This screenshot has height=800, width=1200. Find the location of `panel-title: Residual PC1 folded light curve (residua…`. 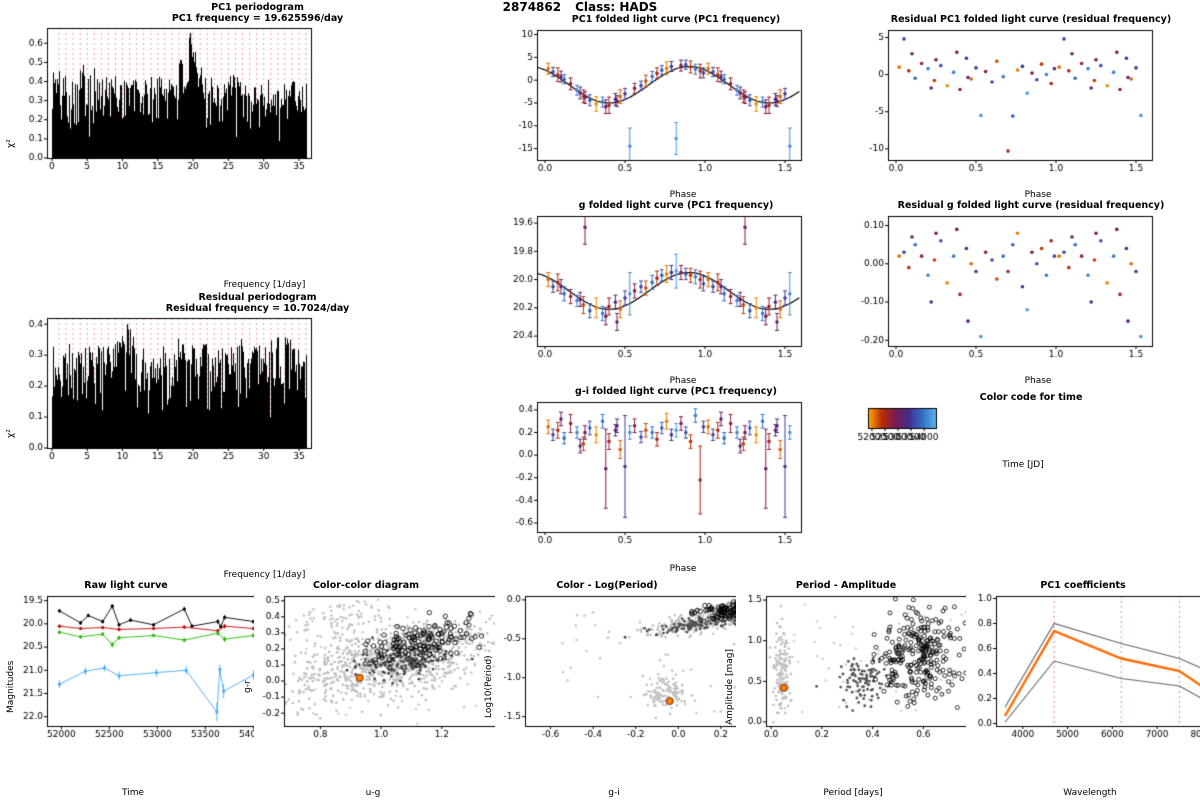

panel-title: Residual PC1 folded light curve (residua… is located at coordinates (1031, 19).